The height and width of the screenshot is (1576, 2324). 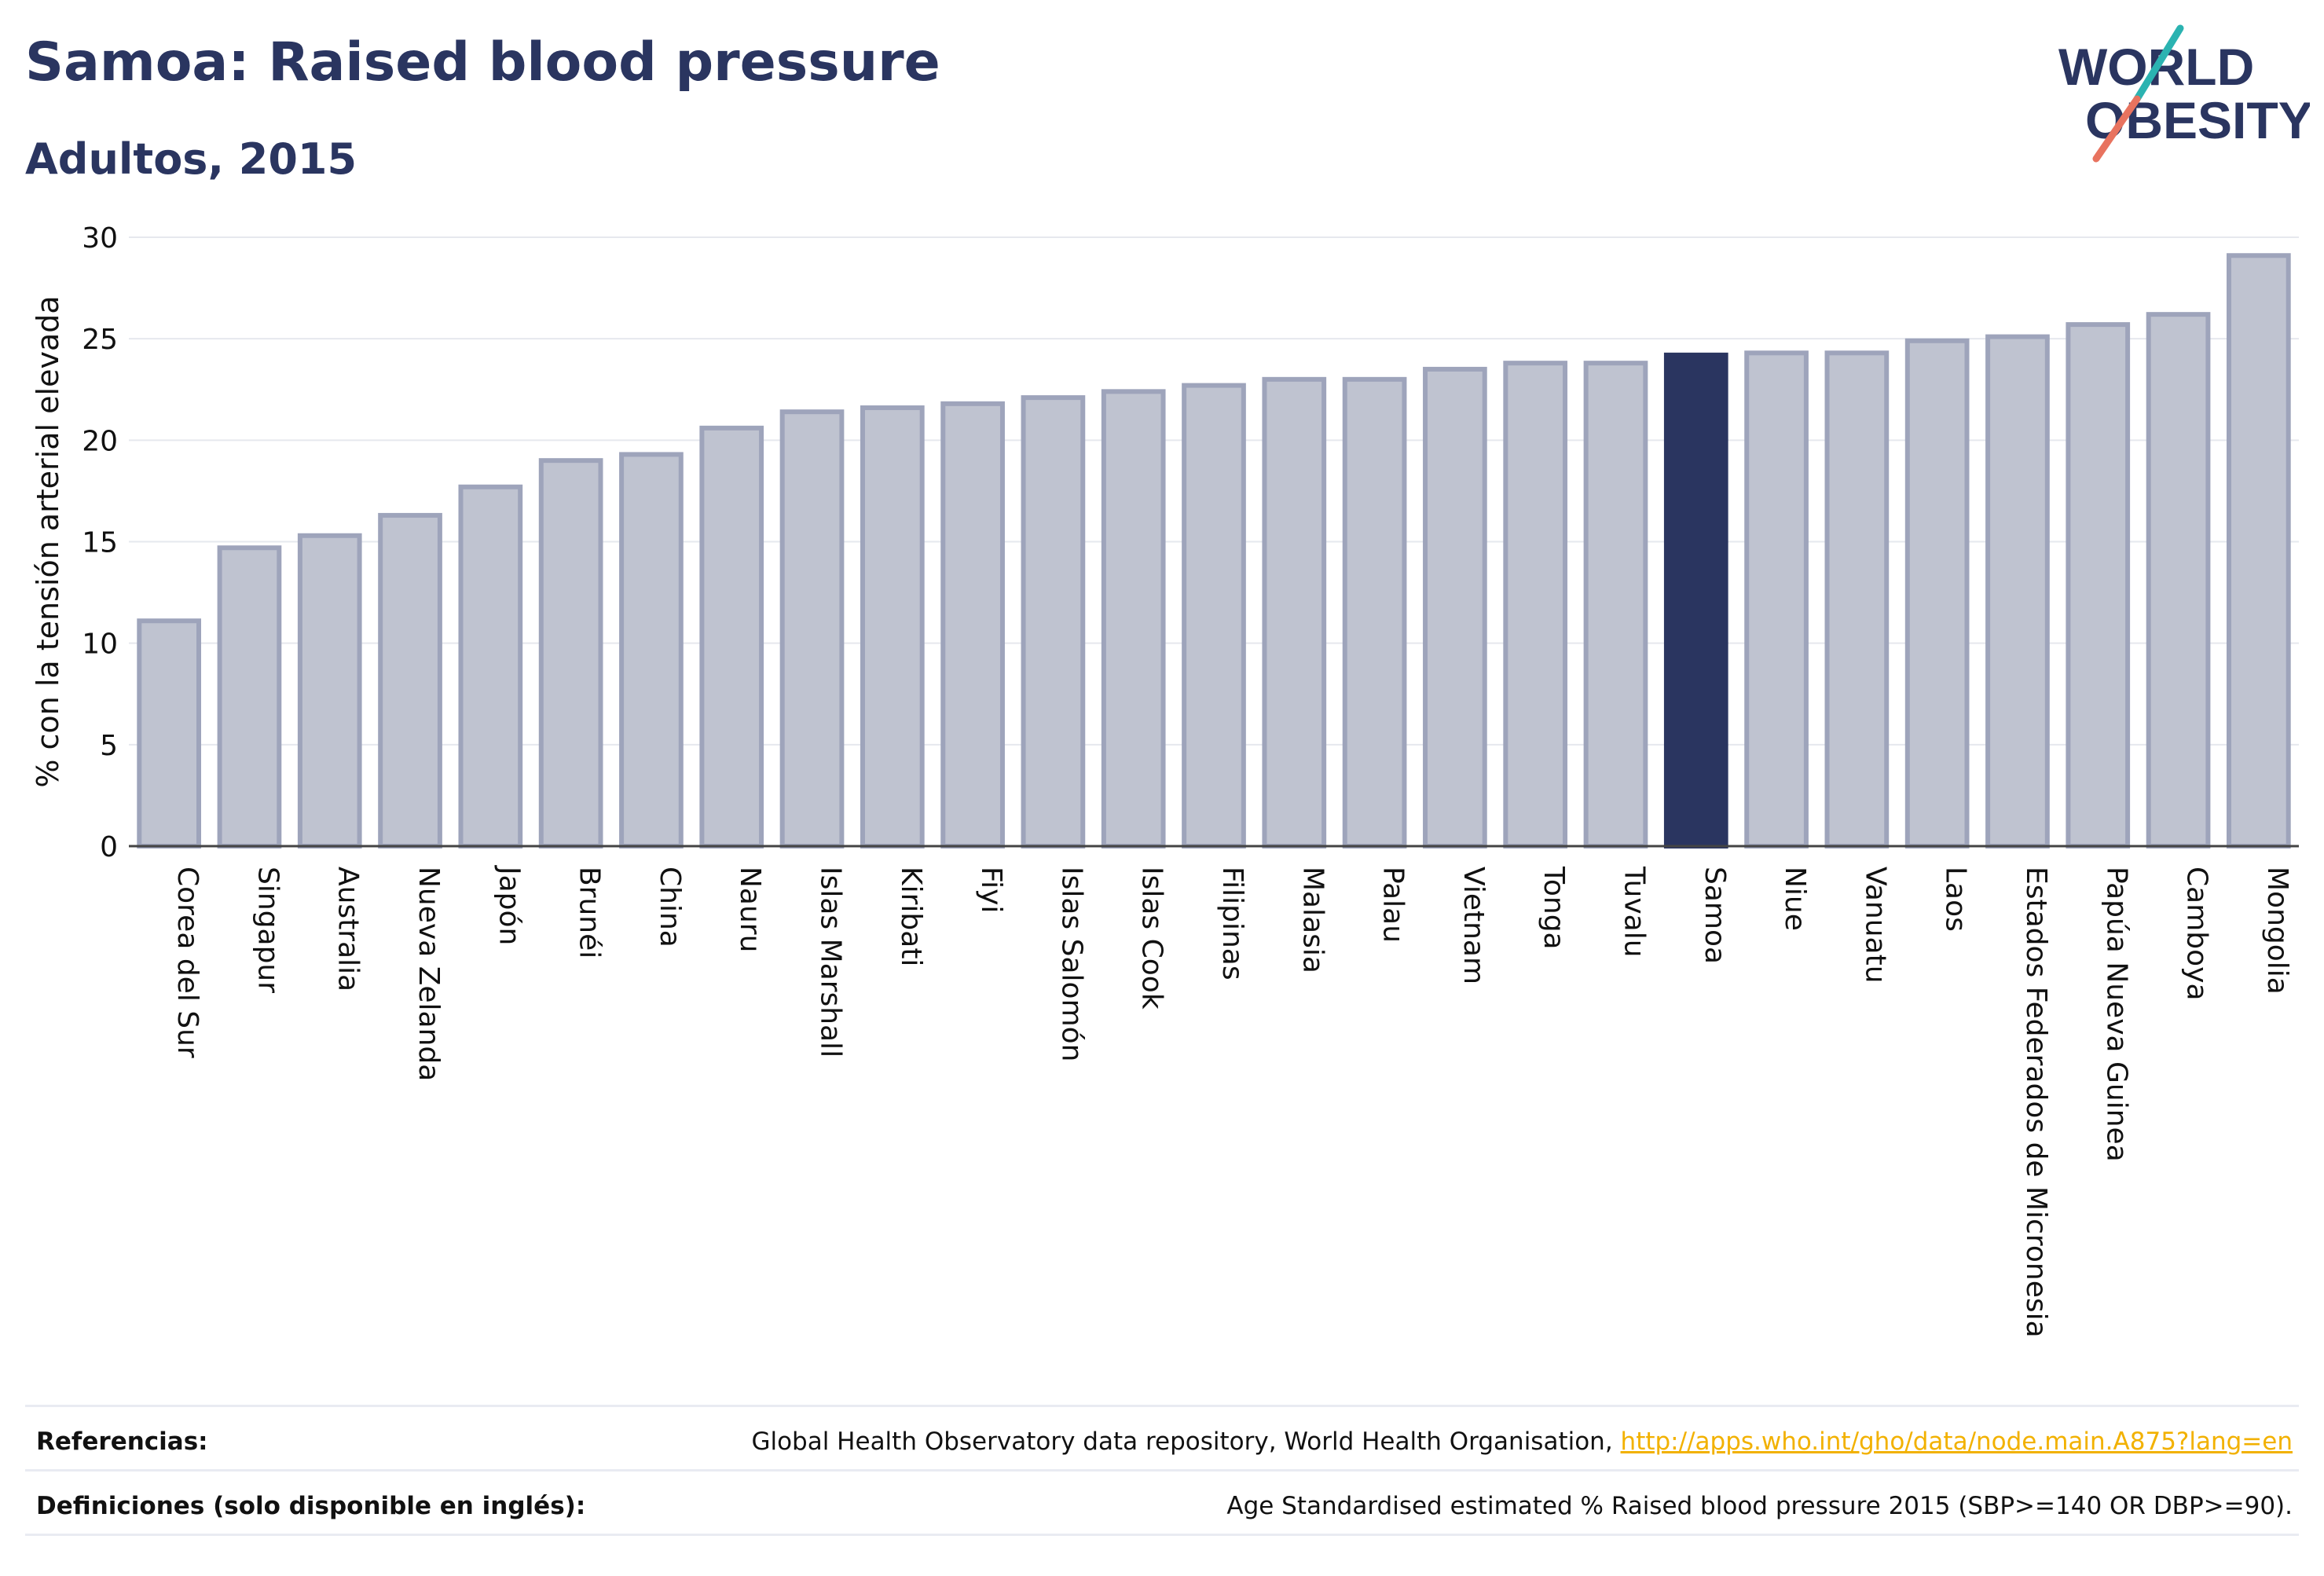 What do you see at coordinates (1162, 1406) in the screenshot?
I see `footer-divider-top` at bounding box center [1162, 1406].